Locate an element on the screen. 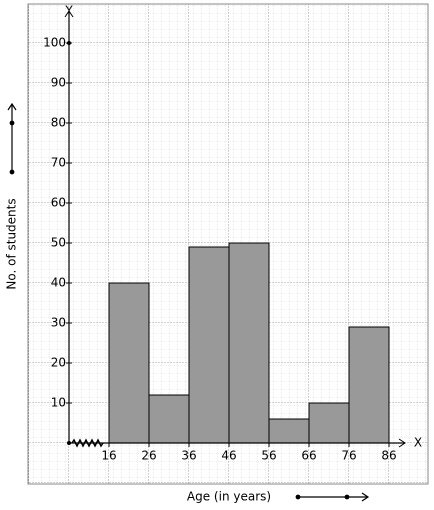 Image resolution: width=434 pixels, height=510 pixels. x-tick-label: 56 is located at coordinates (268, 456).